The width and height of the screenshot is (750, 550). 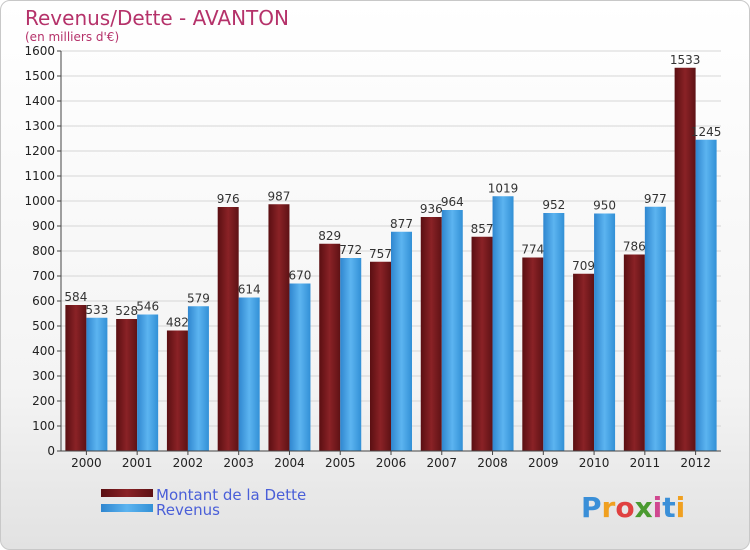 What do you see at coordinates (553, 205) in the screenshot?
I see `data-label: 952` at bounding box center [553, 205].